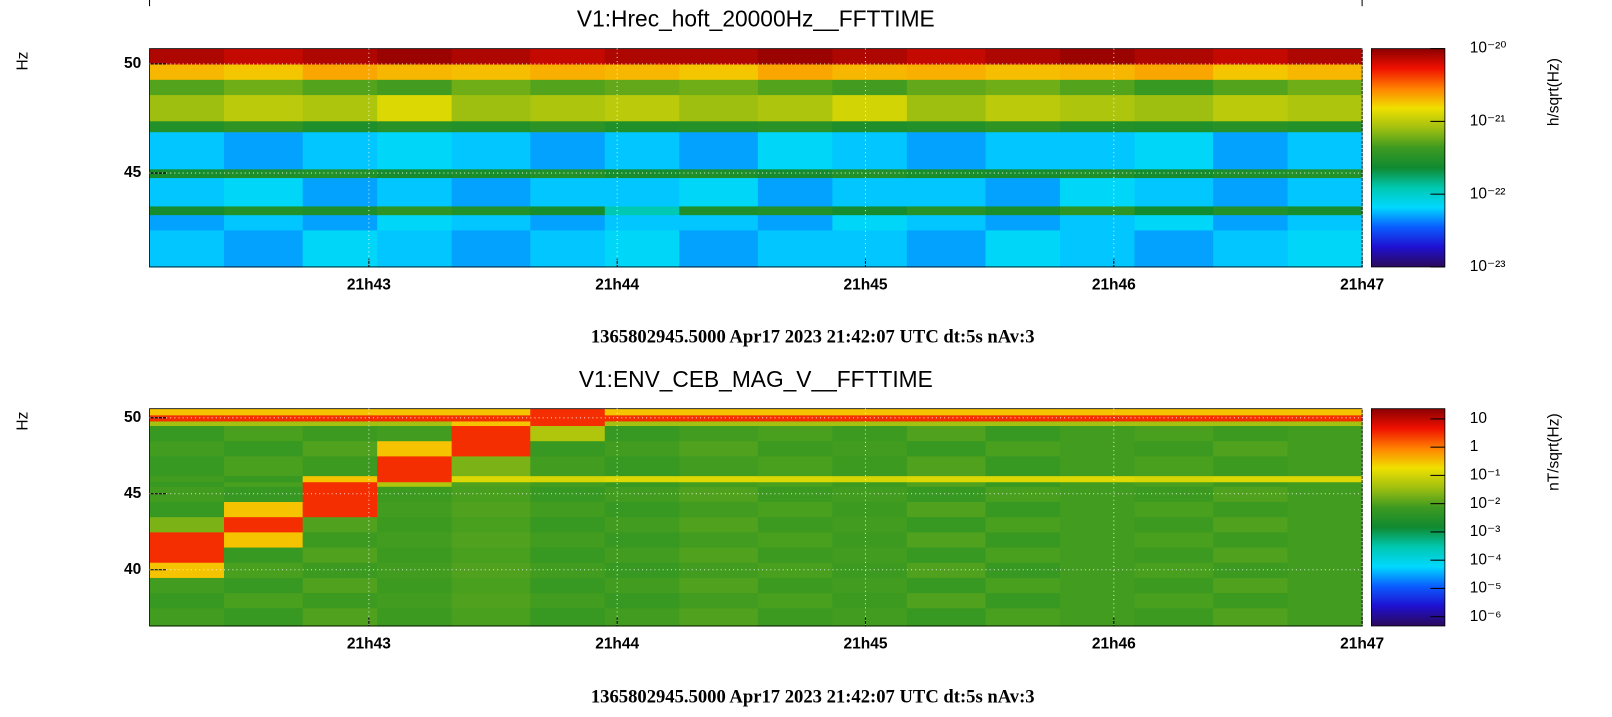 The image size is (1612, 717). I want to click on z-tick-label: 10⁻²¹, so click(1488, 120).